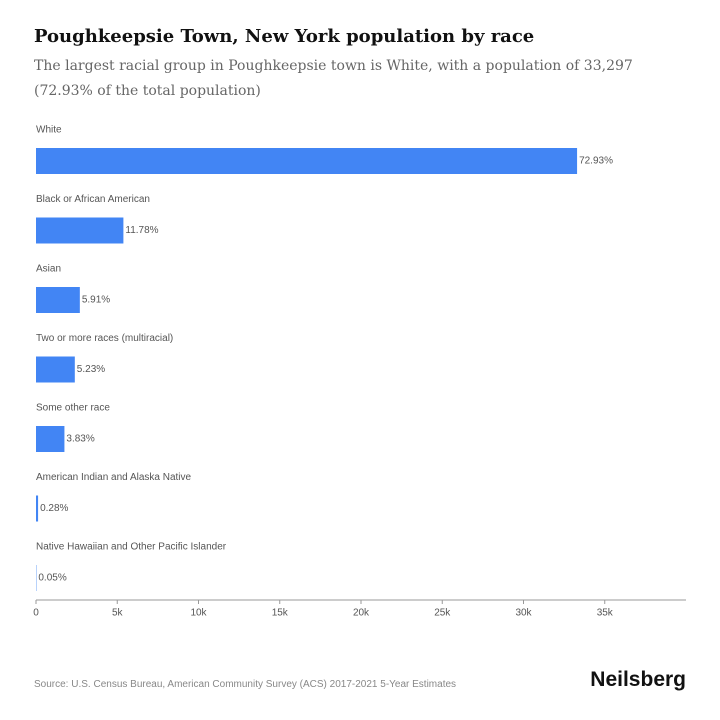 Image resolution: width=720 pixels, height=720 pixels. Describe the element at coordinates (52, 578) in the screenshot. I see `value-label: 0.05%` at that location.